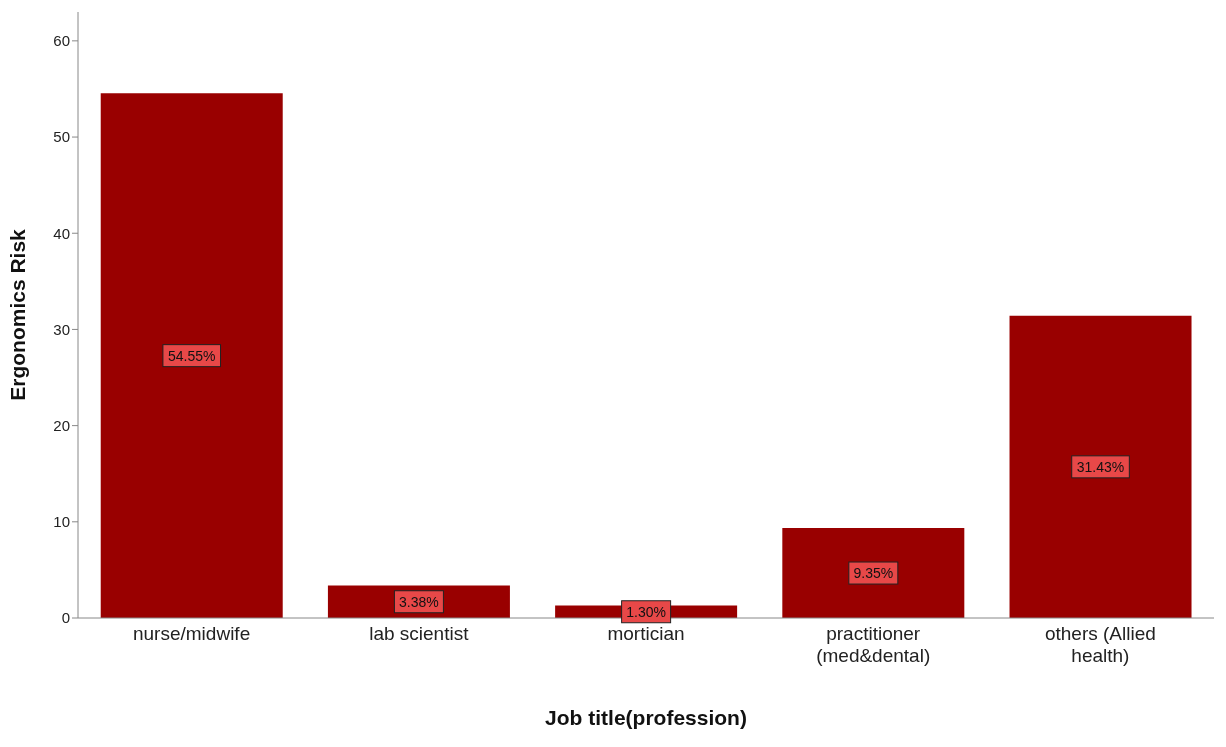  I want to click on data-label: 54.55%, so click(191, 355).